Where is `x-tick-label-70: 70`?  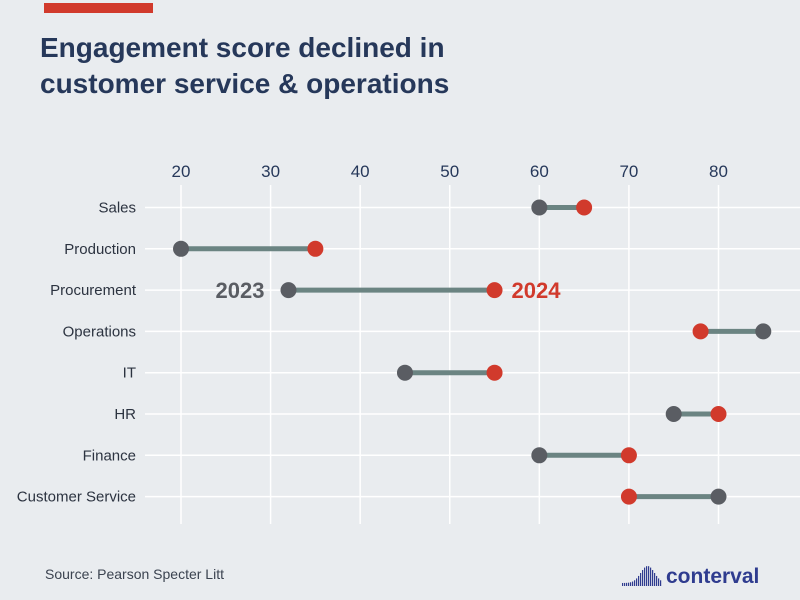
x-tick-label-70: 70 is located at coordinates (628, 171).